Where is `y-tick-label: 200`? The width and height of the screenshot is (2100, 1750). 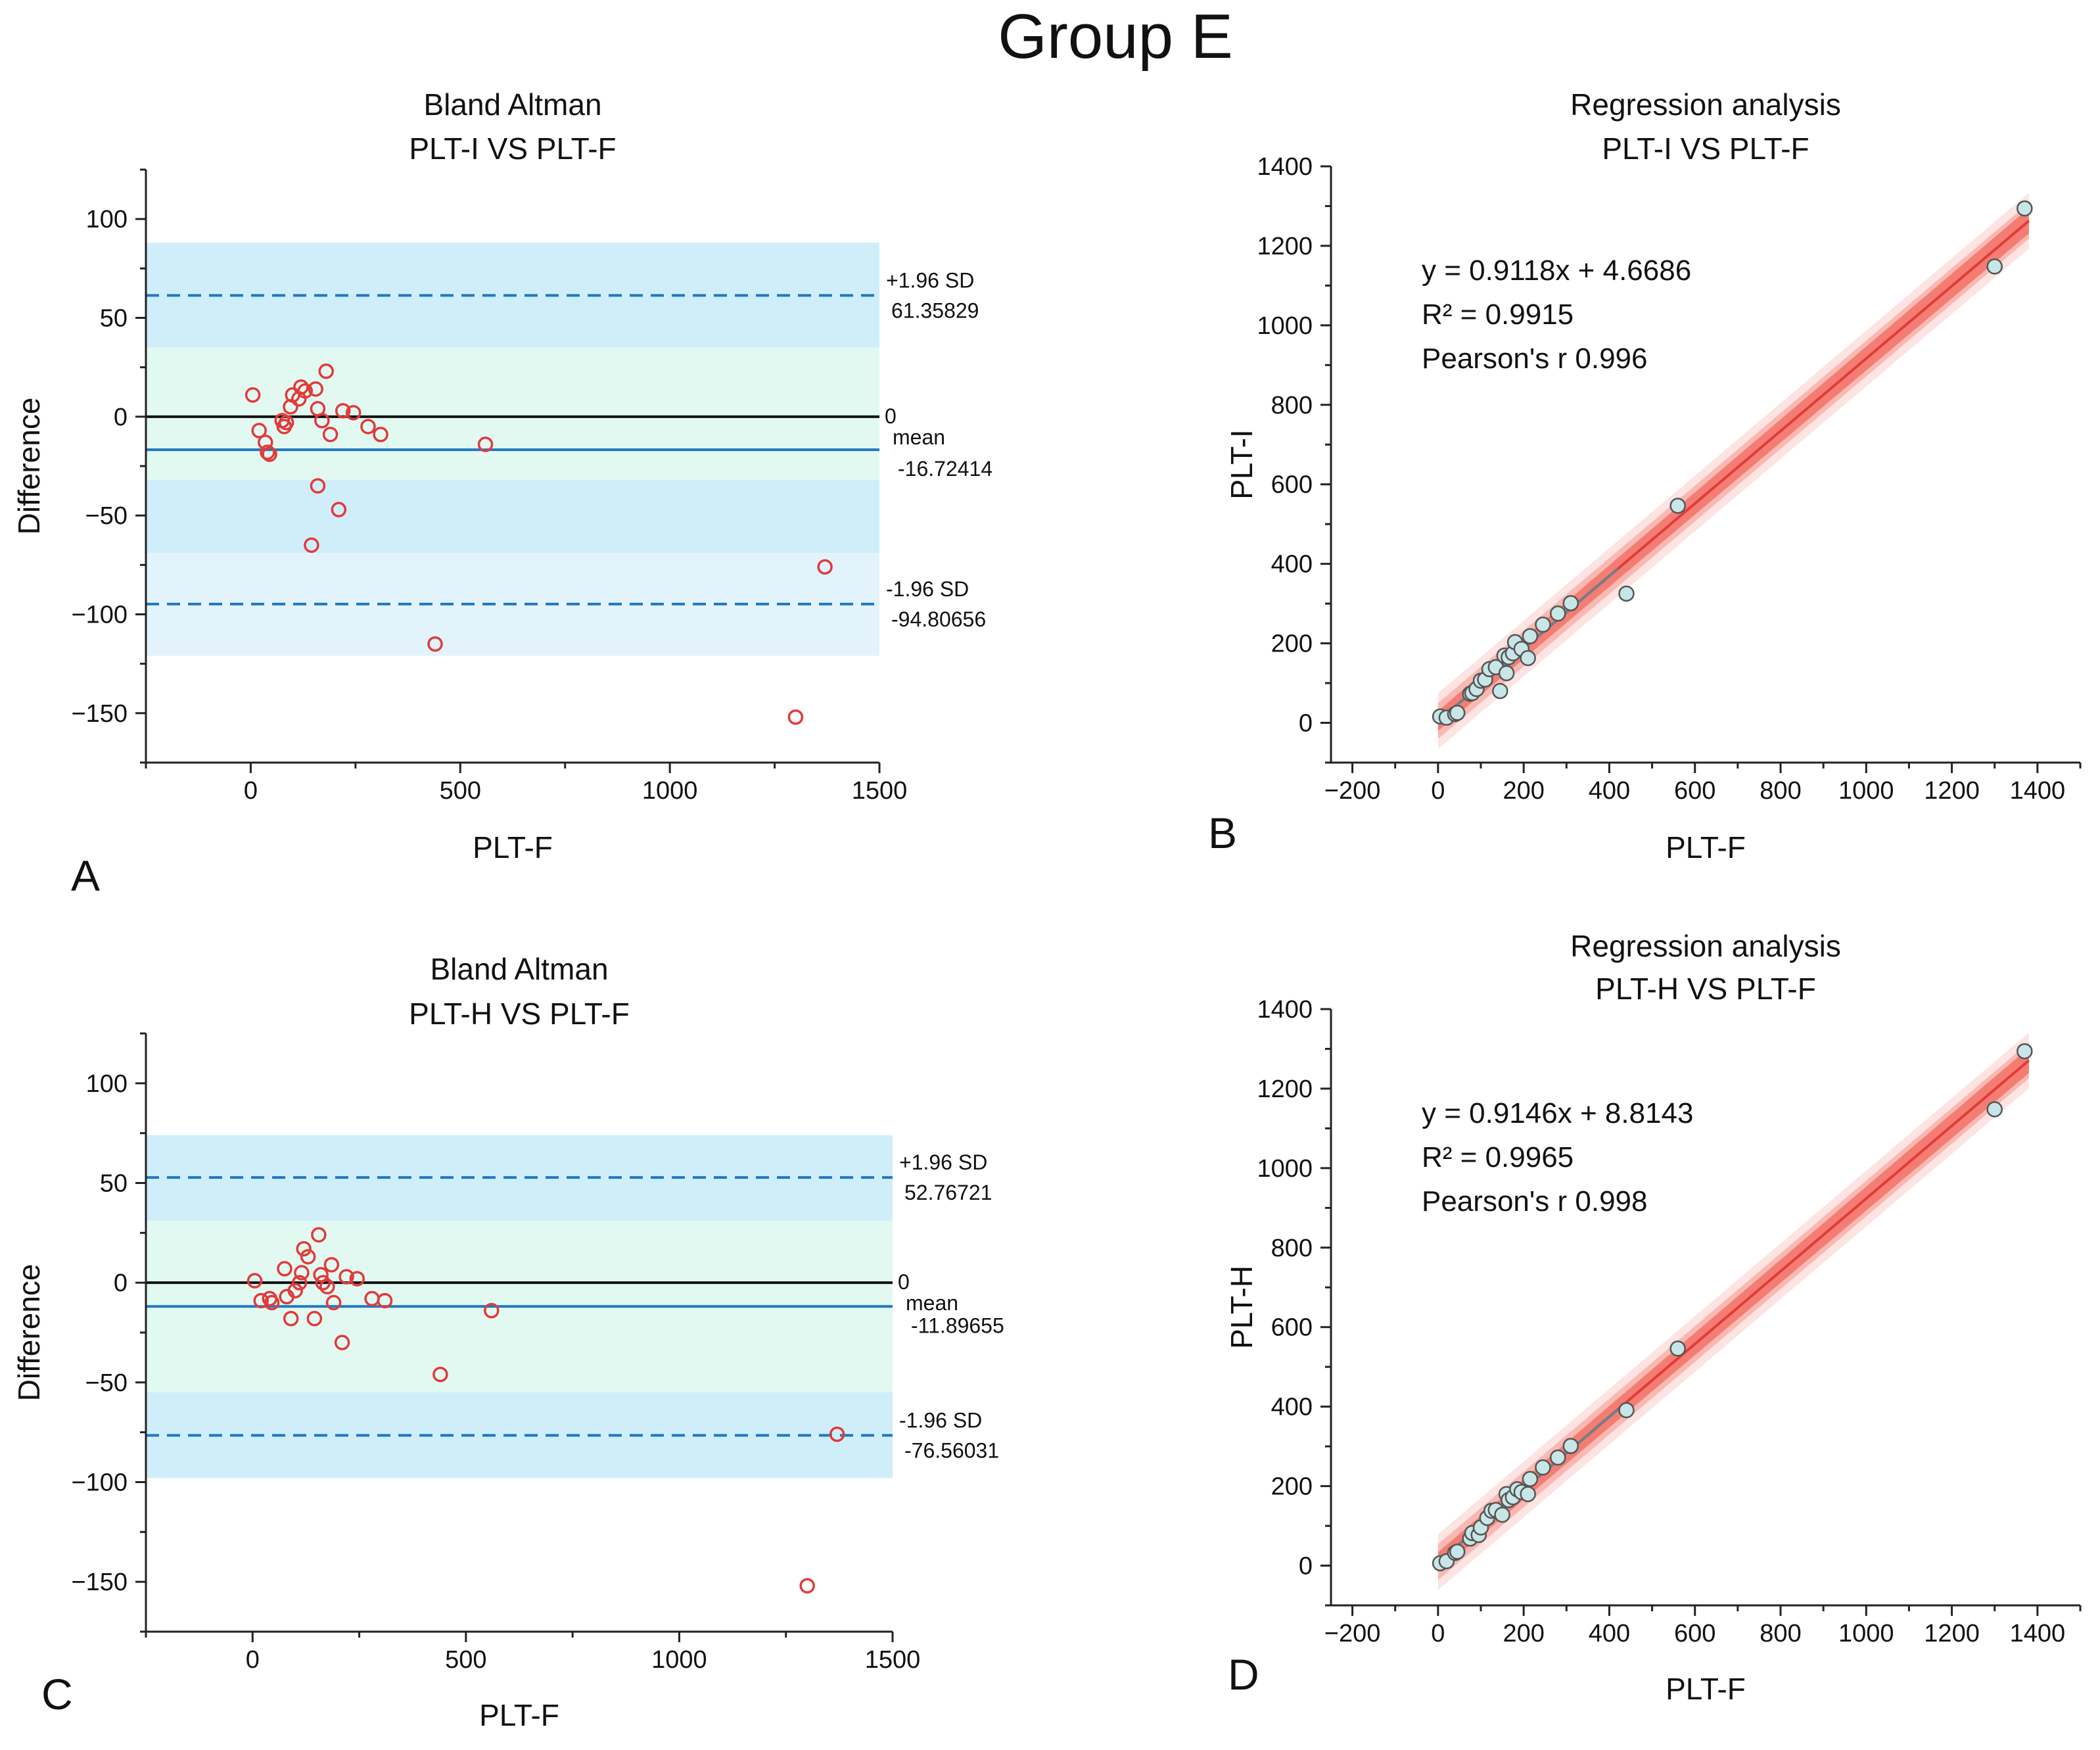
y-tick-label: 200 is located at coordinates (1292, 644).